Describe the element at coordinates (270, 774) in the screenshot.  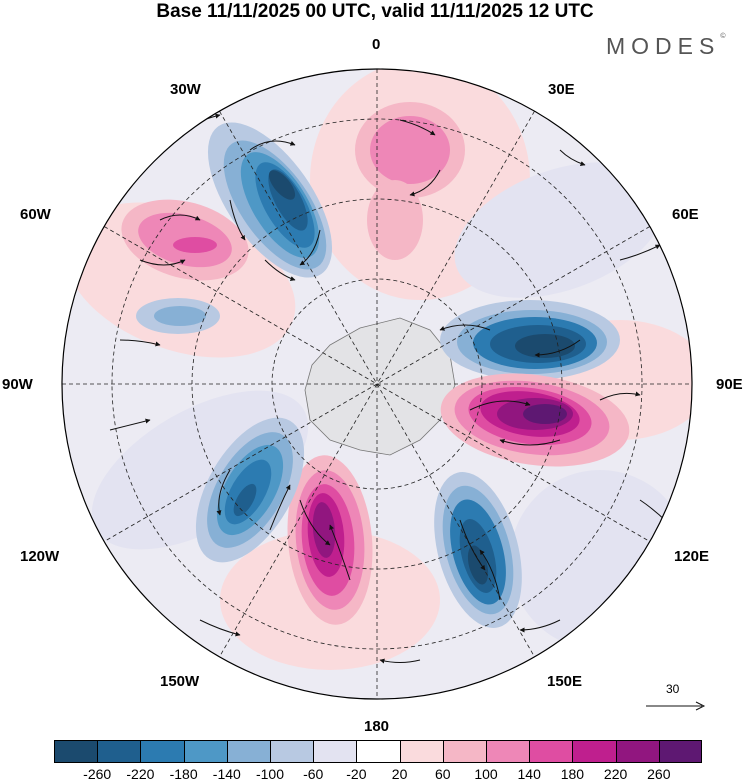
I see `colorbar-label: -100` at that location.